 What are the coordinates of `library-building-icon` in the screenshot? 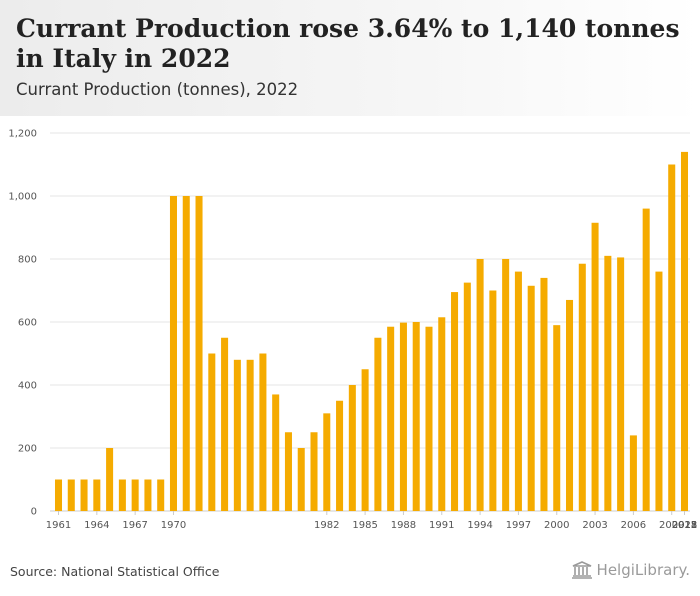 It's located at (581, 570).